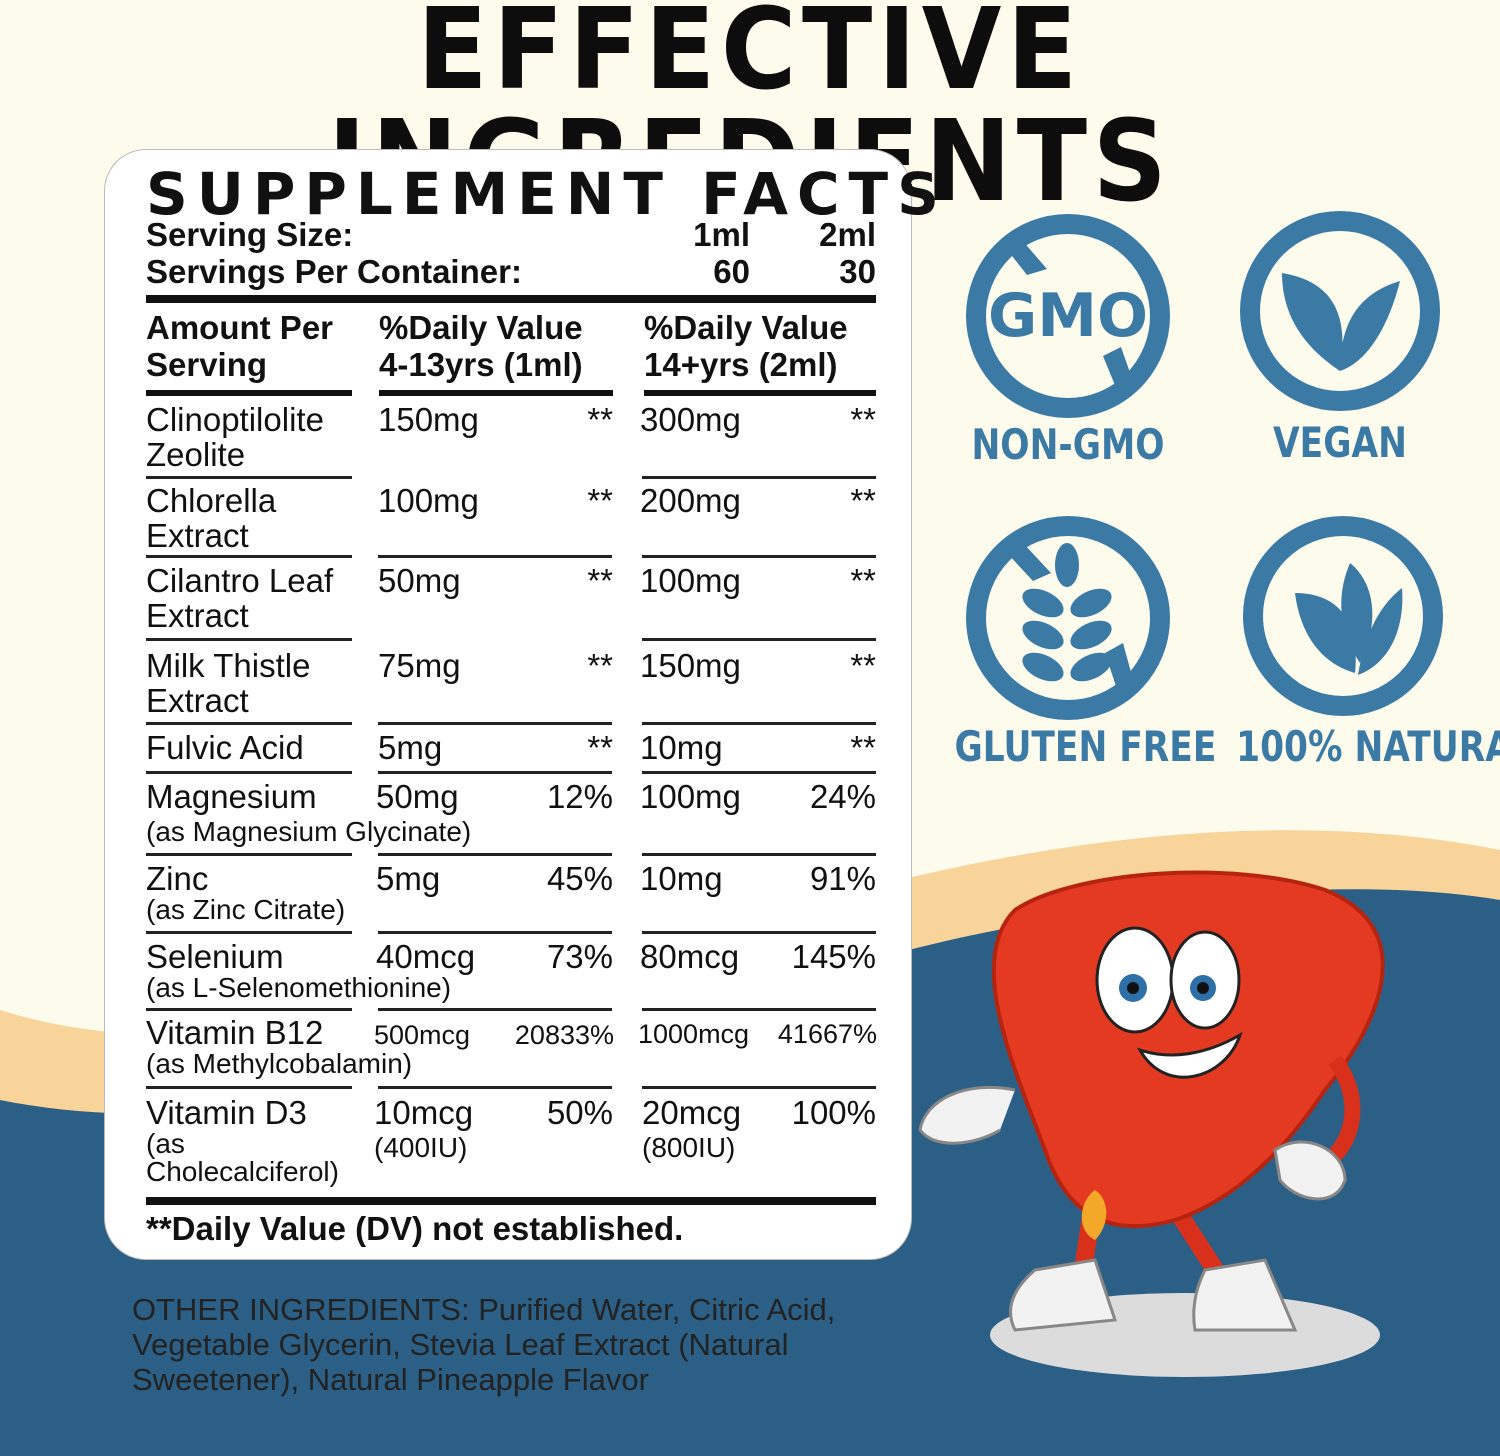  What do you see at coordinates (547, 194) in the screenshot?
I see `supplement-facts-title: SUPPLEMENT FACTS` at bounding box center [547, 194].